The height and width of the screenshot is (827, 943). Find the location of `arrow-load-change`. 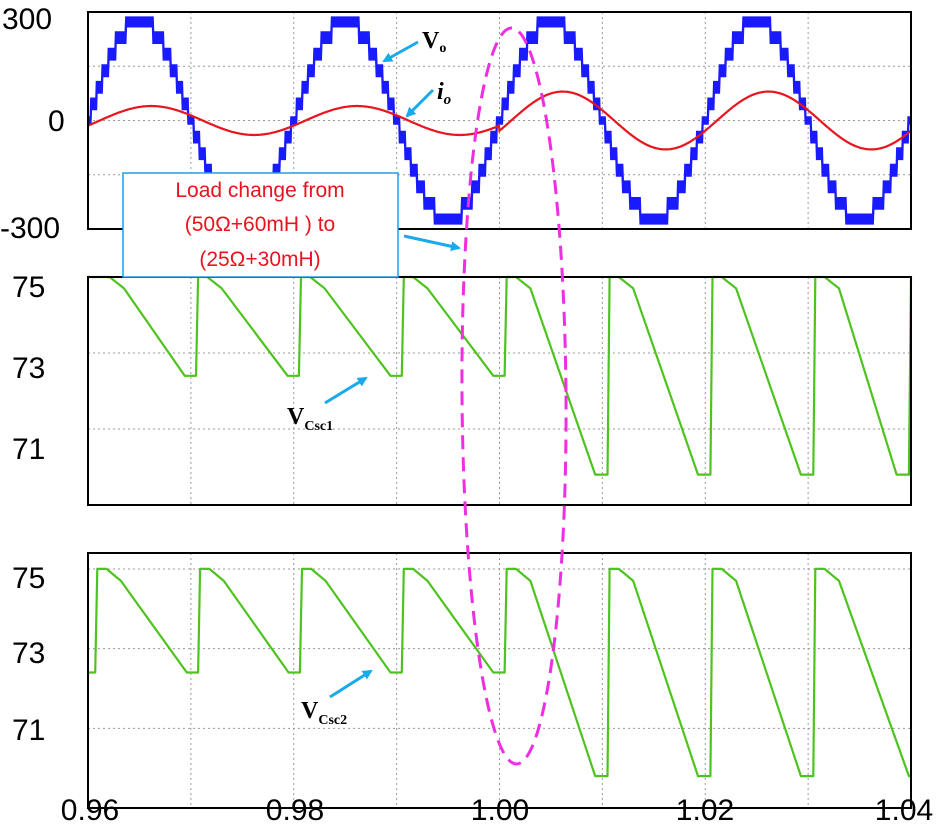

arrow-load-change is located at coordinates (432, 243).